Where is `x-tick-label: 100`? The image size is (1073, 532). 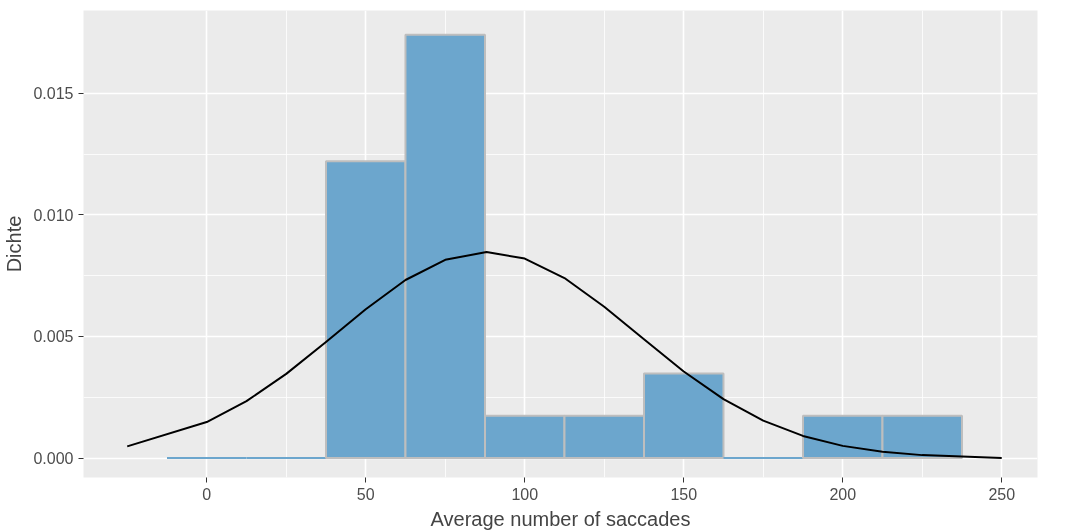
x-tick-label: 100 is located at coordinates (525, 494).